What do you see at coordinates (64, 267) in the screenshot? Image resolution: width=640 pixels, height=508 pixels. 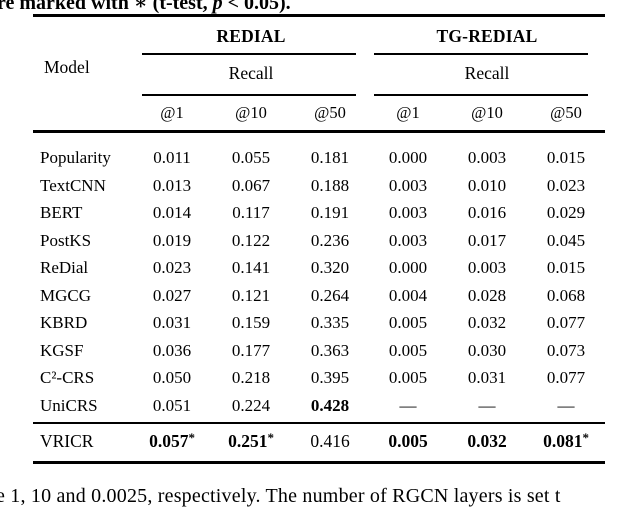 I see `row-model-name: ReDial` at bounding box center [64, 267].